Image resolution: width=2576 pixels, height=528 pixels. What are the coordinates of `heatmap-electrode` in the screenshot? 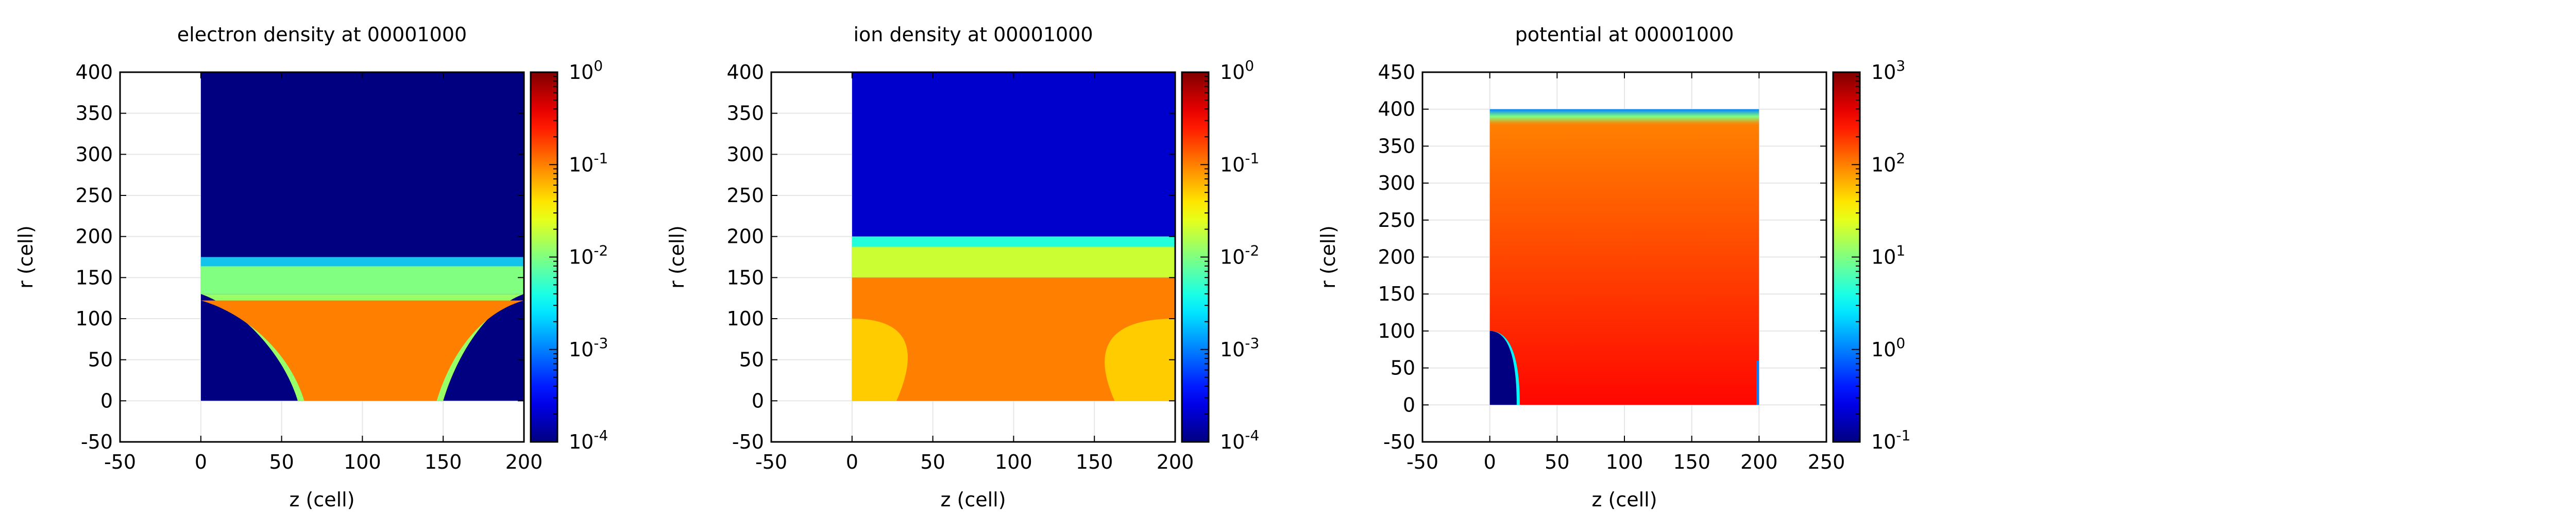 It's located at (1503, 368).